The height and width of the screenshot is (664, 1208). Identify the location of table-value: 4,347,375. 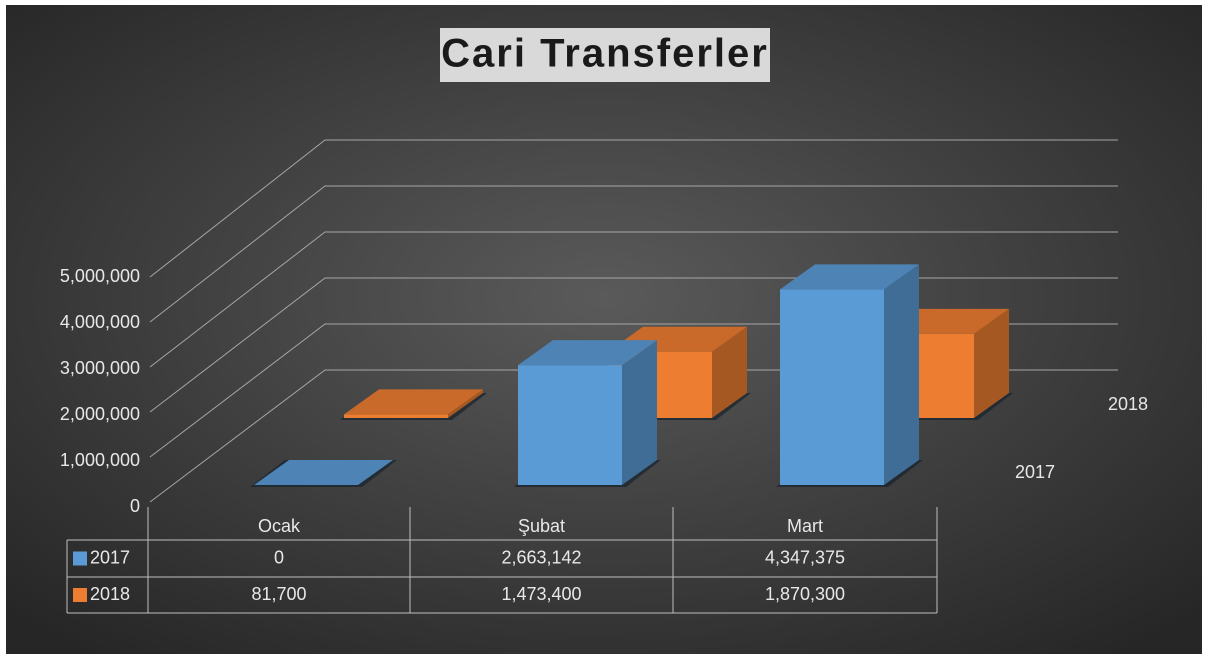
(805, 557).